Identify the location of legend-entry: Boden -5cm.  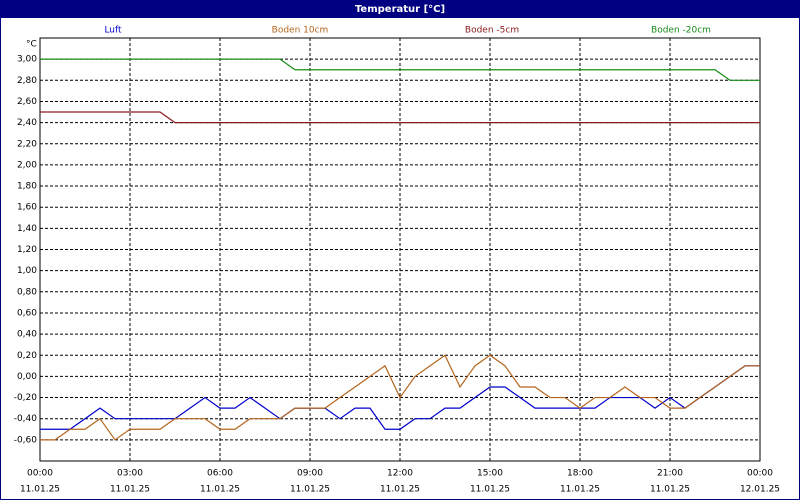
(492, 31).